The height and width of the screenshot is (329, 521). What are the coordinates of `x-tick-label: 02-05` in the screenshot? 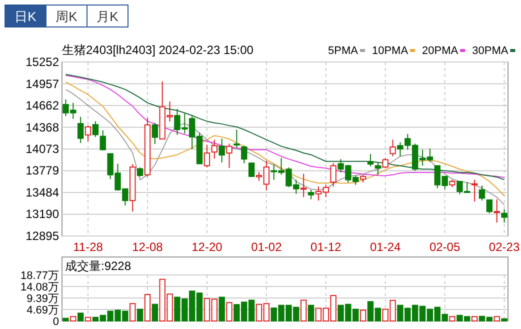 It's located at (444, 247).